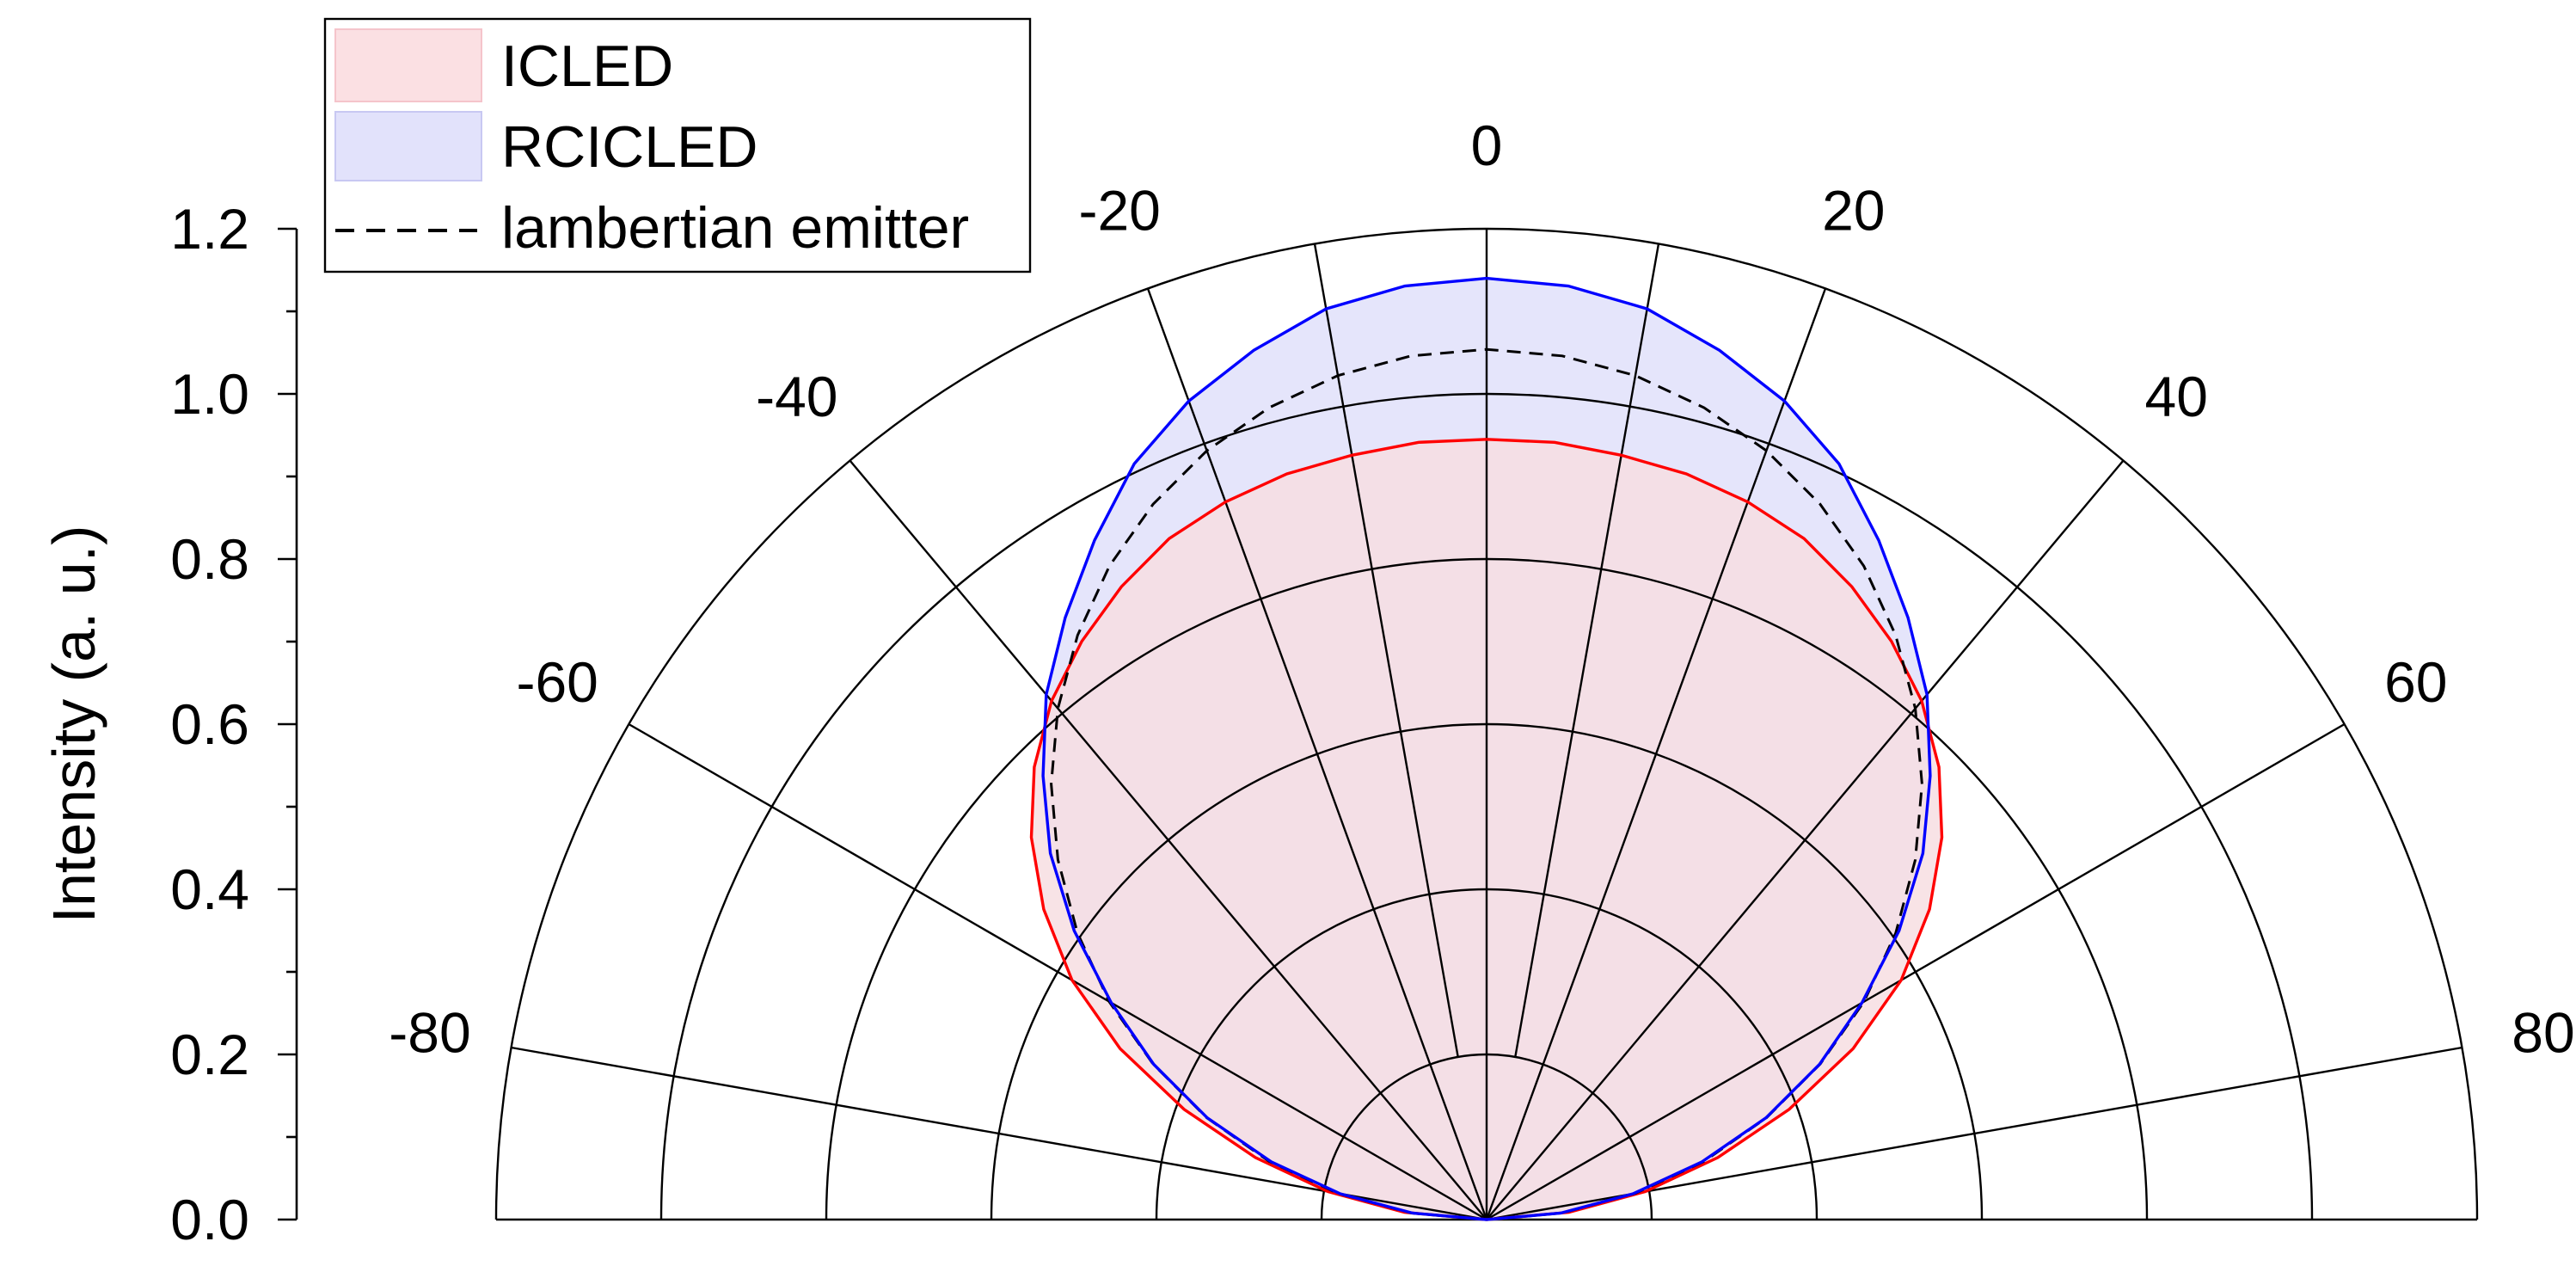 The width and height of the screenshot is (2576, 1266). What do you see at coordinates (408, 65) in the screenshot?
I see `legend-swatch-icled` at bounding box center [408, 65].